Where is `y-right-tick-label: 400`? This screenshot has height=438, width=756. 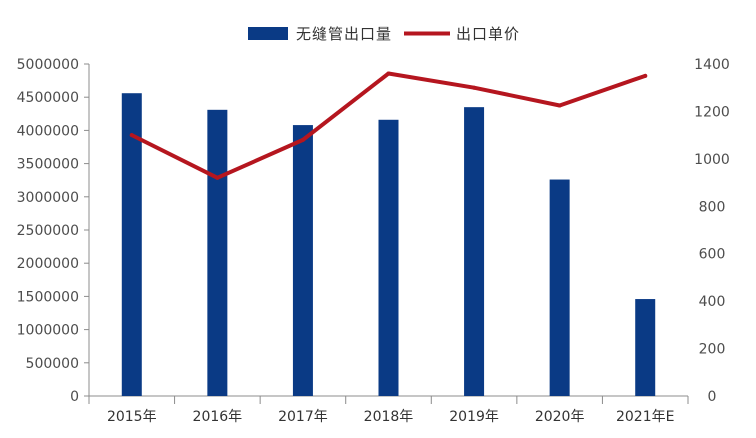
y-right-tick-label: 400 is located at coordinates (712, 302).